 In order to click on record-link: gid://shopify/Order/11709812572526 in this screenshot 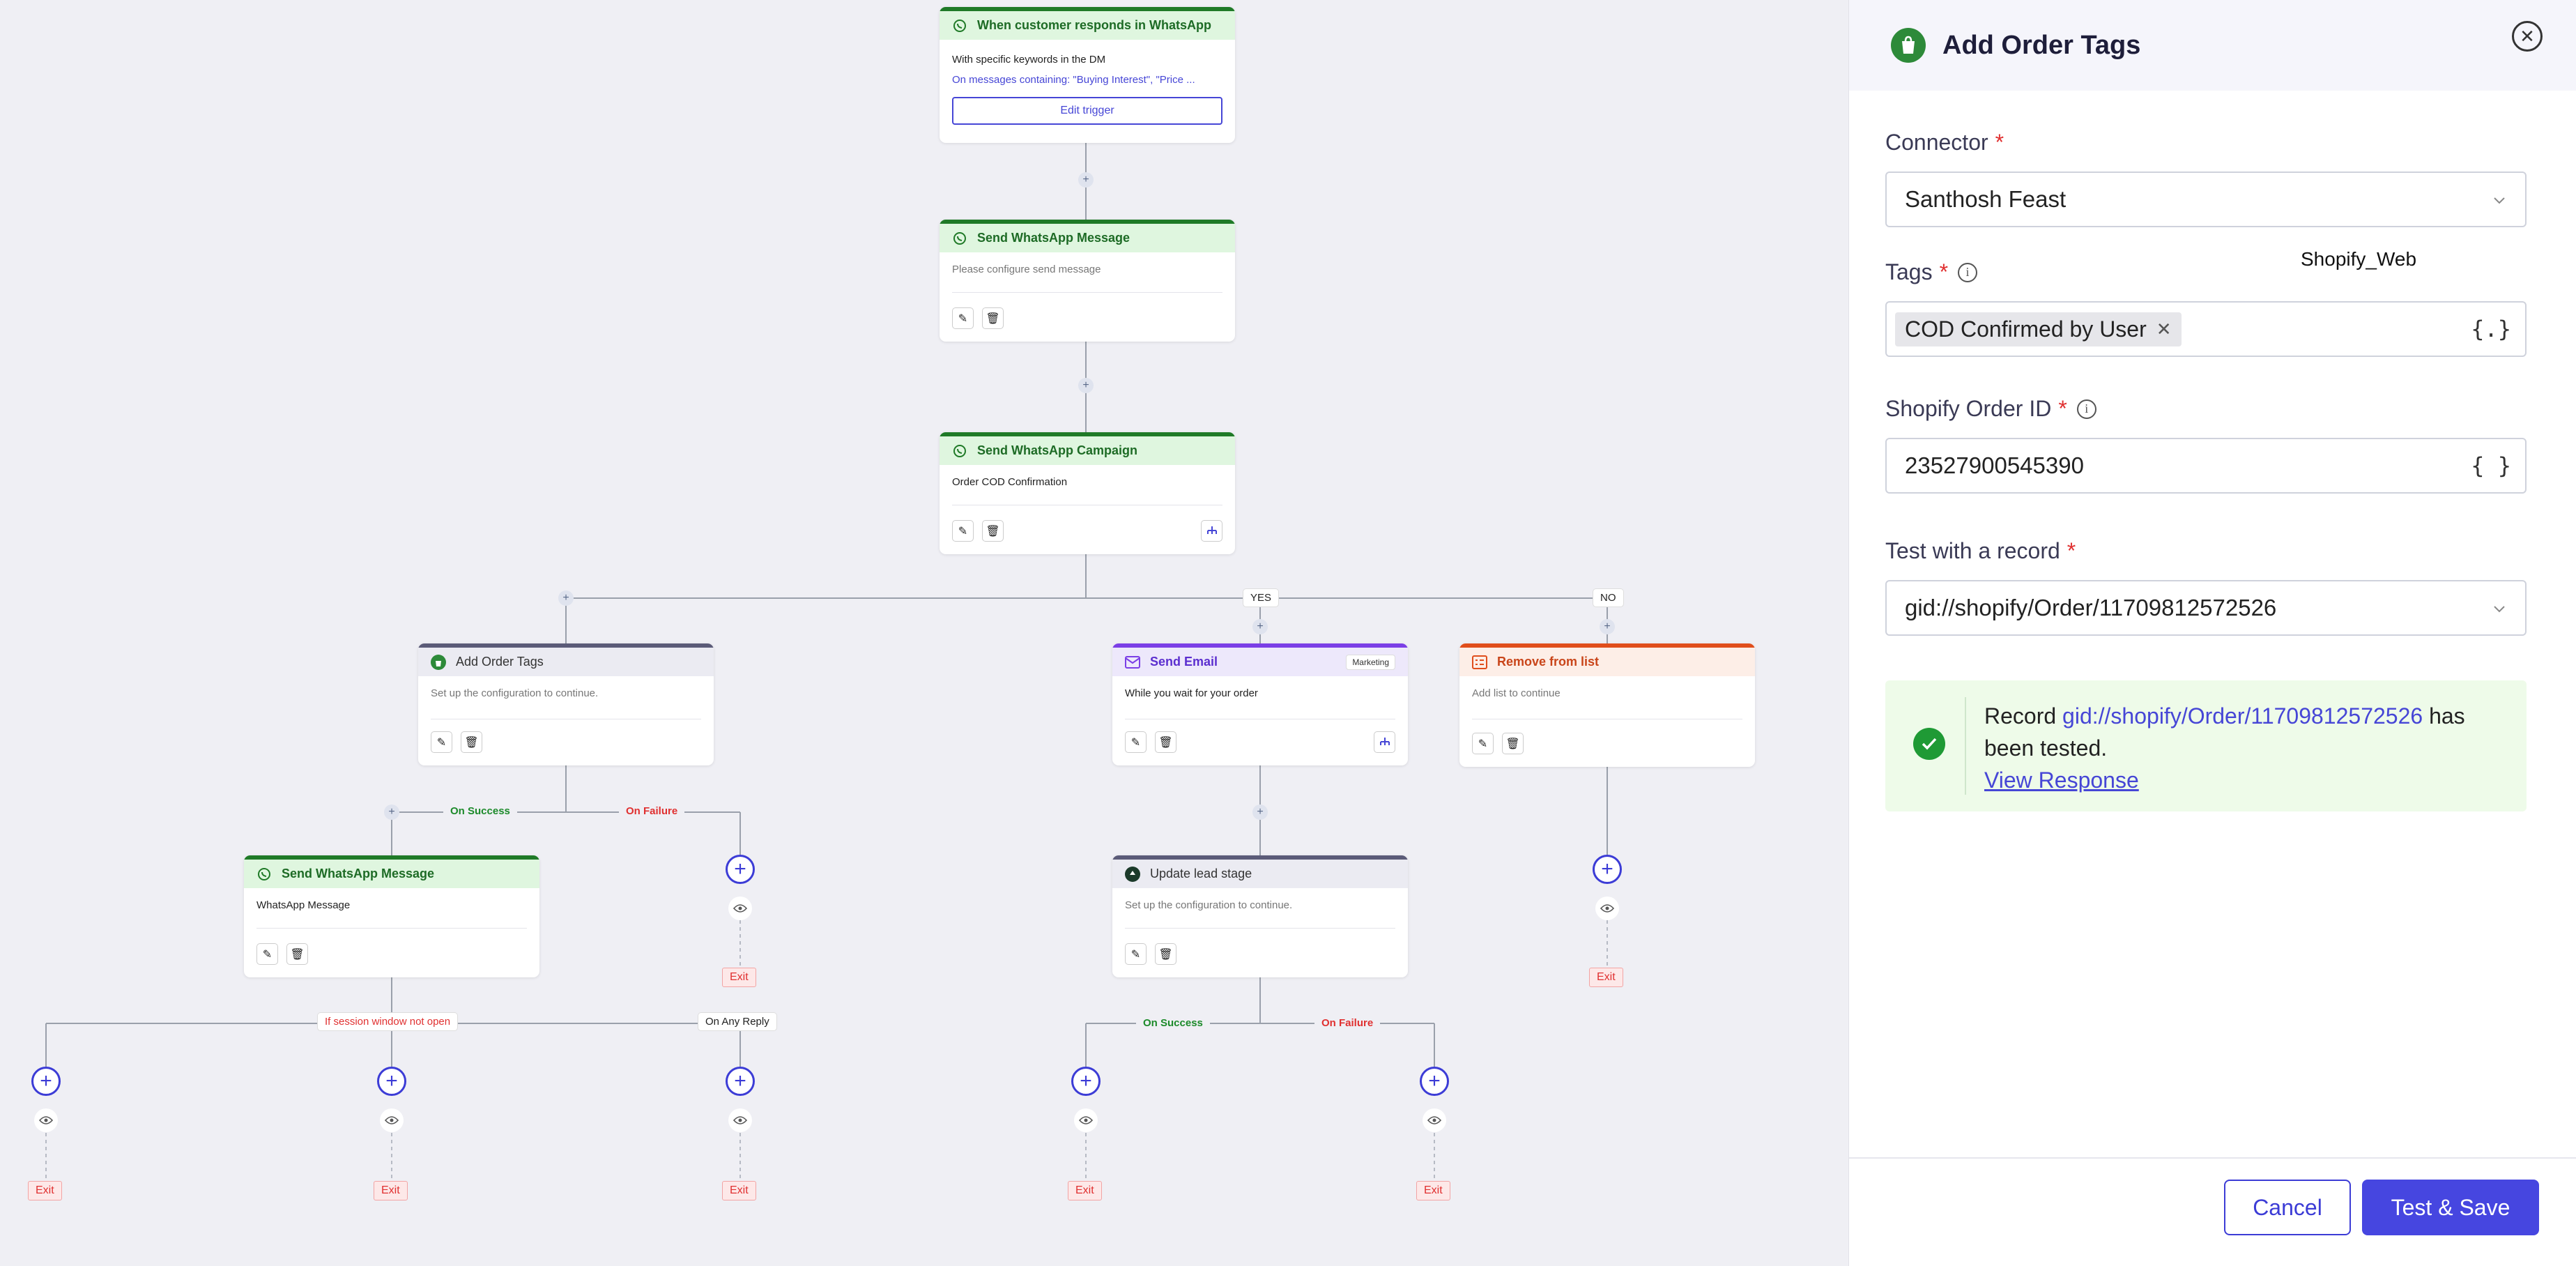, I will do `click(2242, 716)`.